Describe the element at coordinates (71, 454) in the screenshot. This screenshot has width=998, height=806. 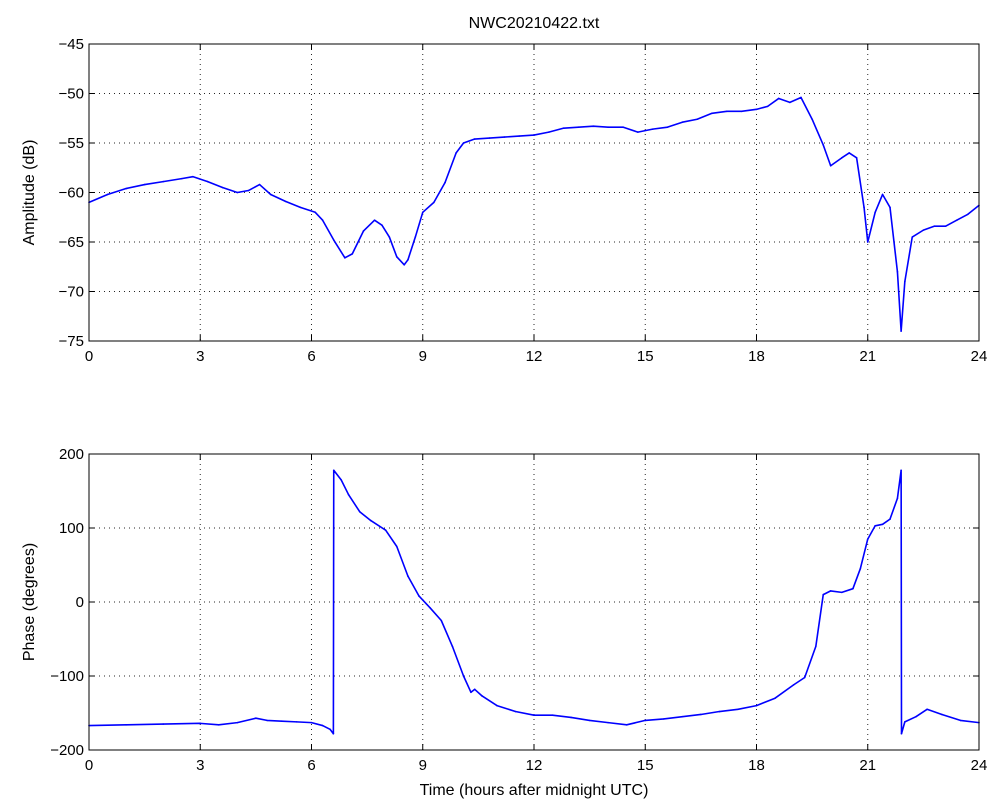
I see `y-tick-label: 200` at that location.